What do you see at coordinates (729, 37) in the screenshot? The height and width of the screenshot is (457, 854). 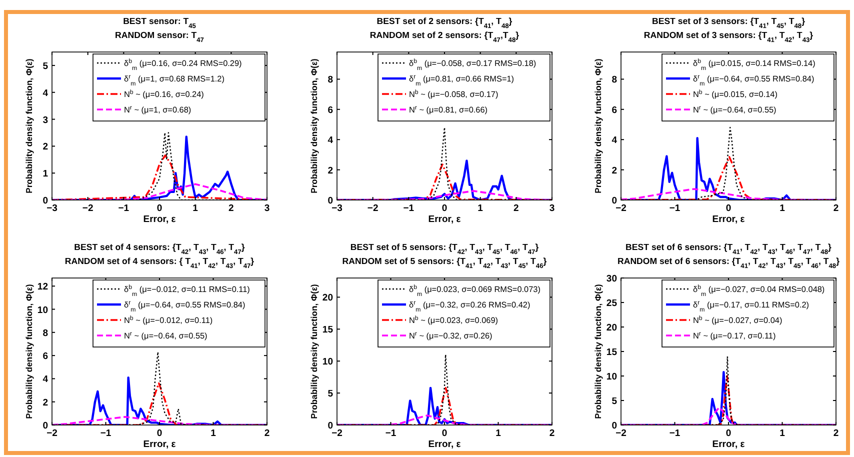 I see `chart-subtitle: RANDOM set of 3 sensors: {T$_{41}$, T$_{42}$, T$_{43}$}` at bounding box center [729, 37].